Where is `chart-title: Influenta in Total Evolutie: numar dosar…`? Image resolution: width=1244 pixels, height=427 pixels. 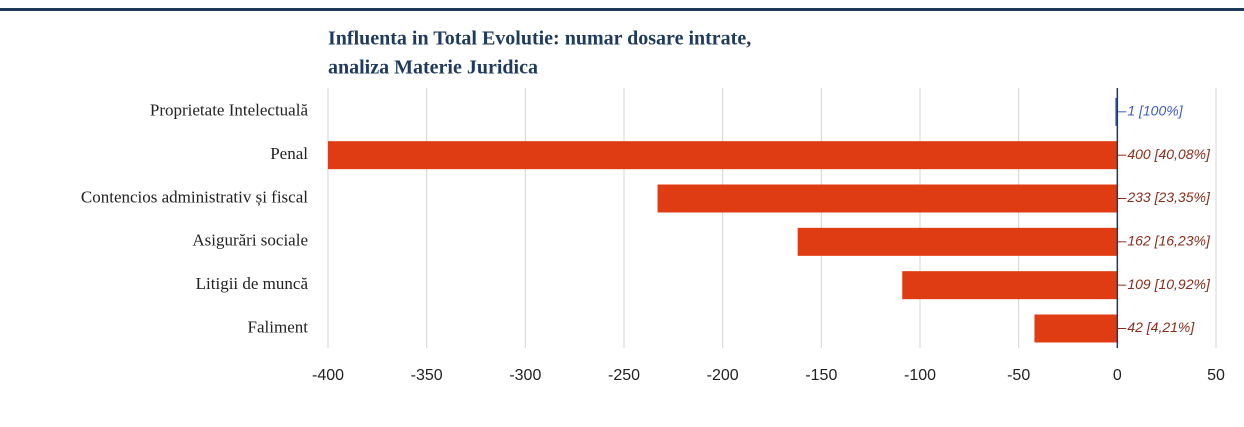 chart-title: Influenta in Total Evolutie: numar dosar… is located at coordinates (539, 39).